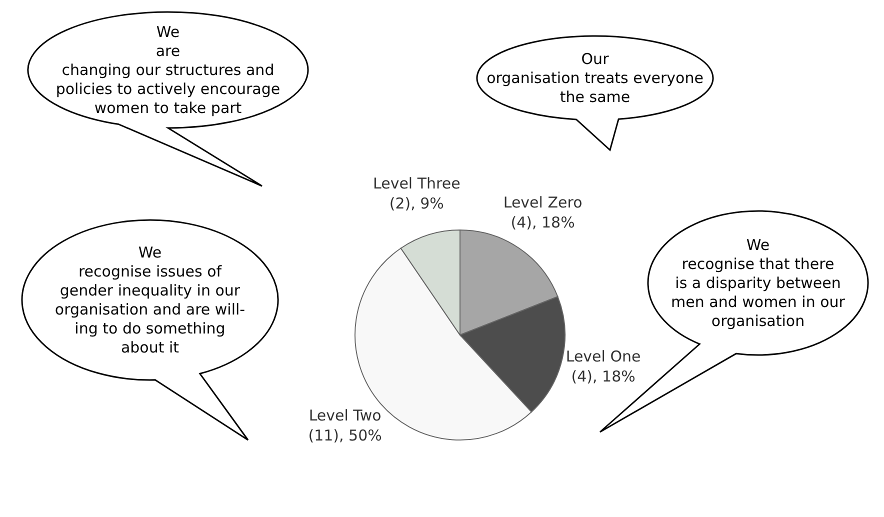  I want to click on slice-label: Level Three, so click(416, 183).